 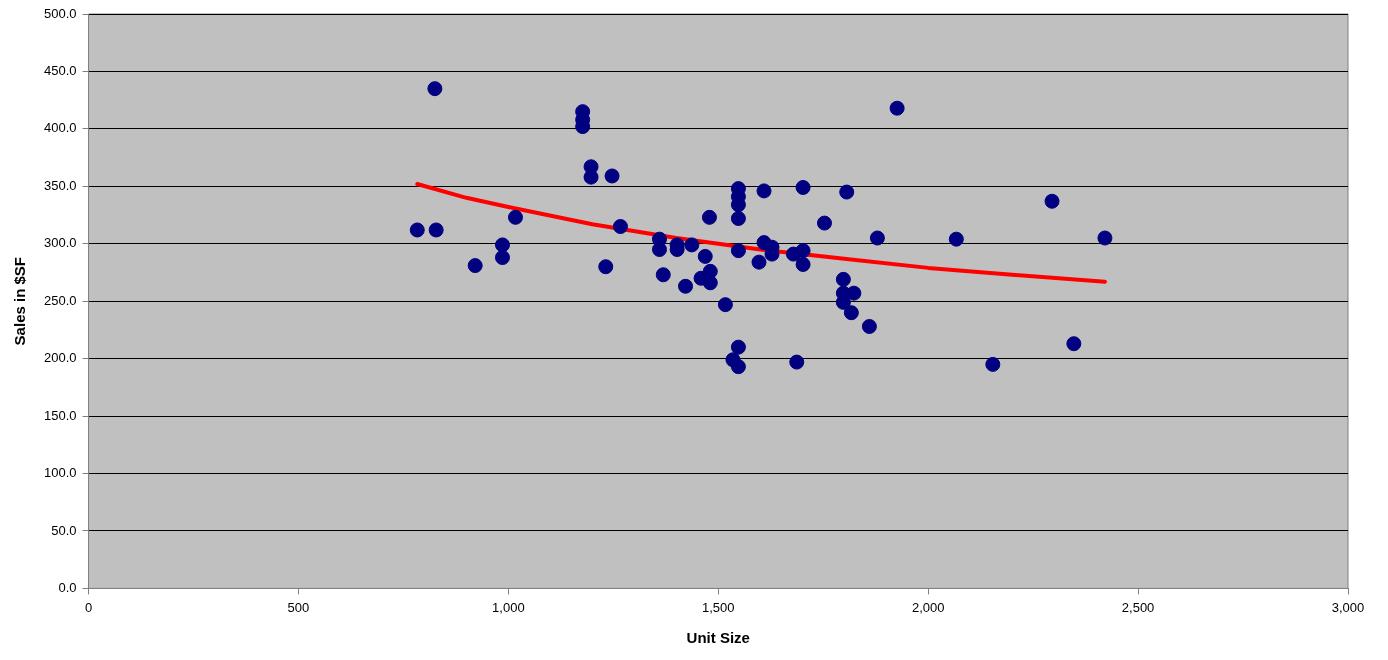 What do you see at coordinates (1348, 607) in the screenshot?
I see `x-tick-label: 3,000` at bounding box center [1348, 607].